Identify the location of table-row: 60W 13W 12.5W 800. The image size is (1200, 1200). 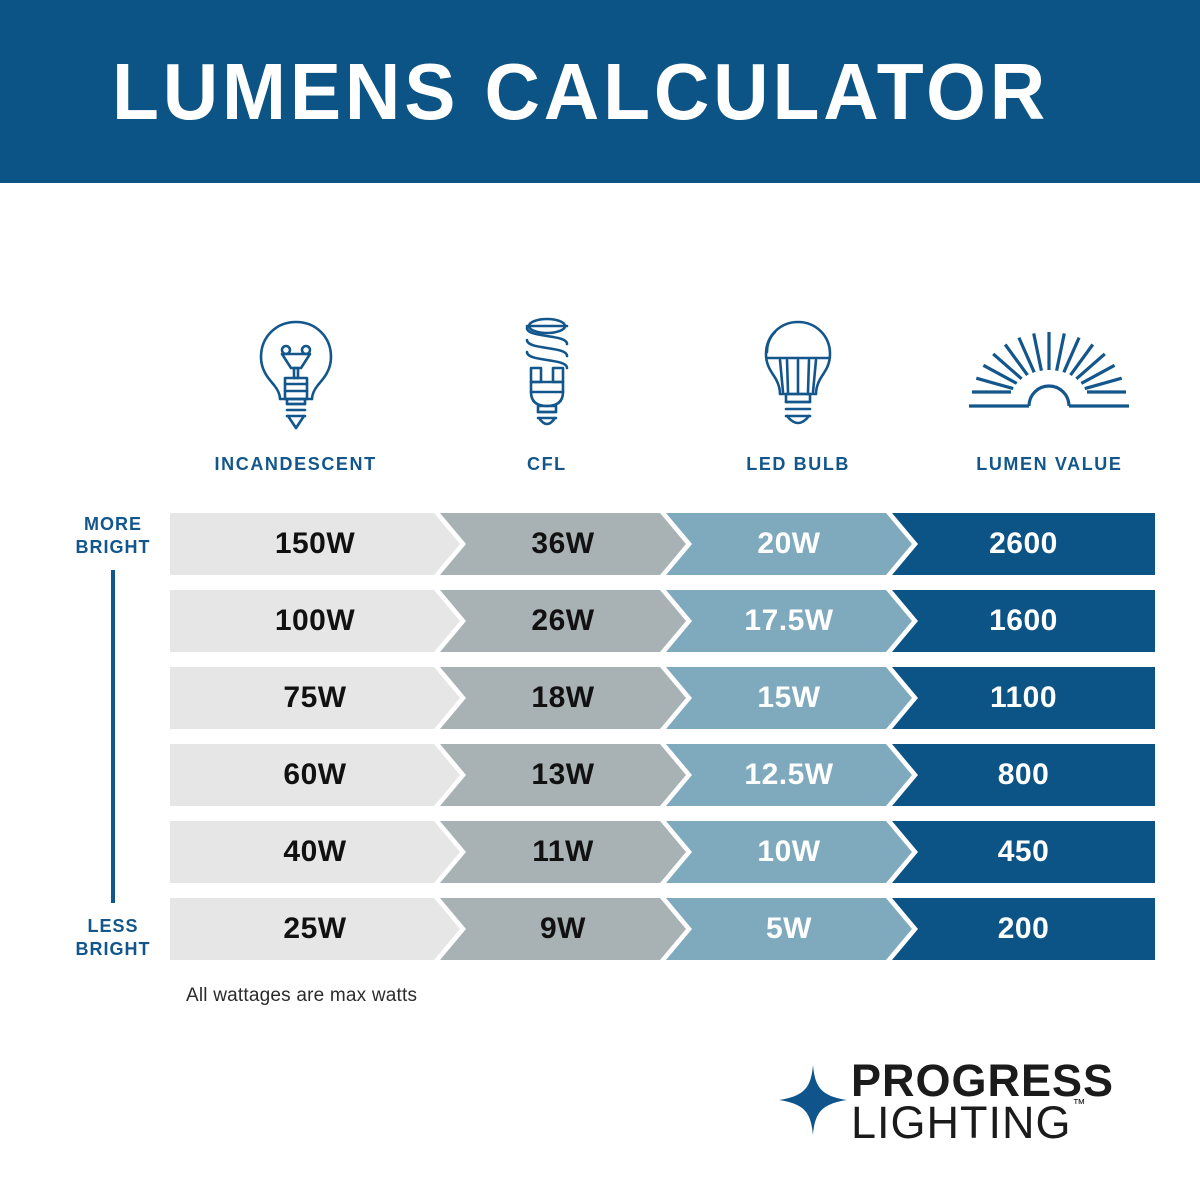
(672, 775).